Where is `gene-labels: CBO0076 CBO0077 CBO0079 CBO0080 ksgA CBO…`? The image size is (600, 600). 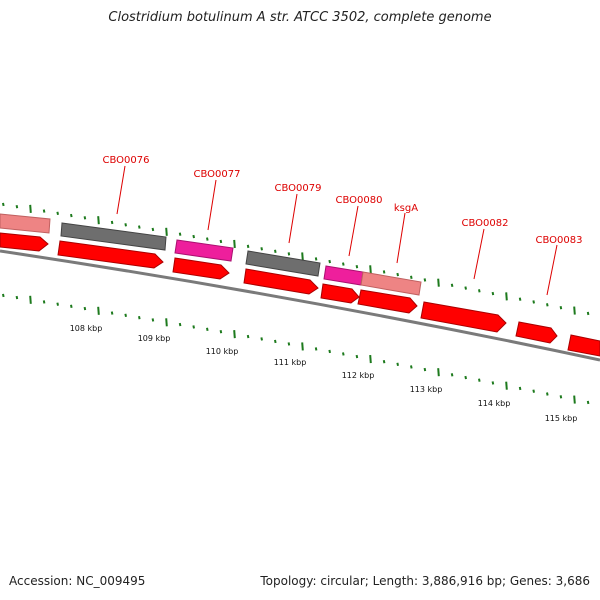
gene-labels: CBO0076 CBO0077 CBO0079 CBO0080 ksgA CBO… is located at coordinates (343, 200).